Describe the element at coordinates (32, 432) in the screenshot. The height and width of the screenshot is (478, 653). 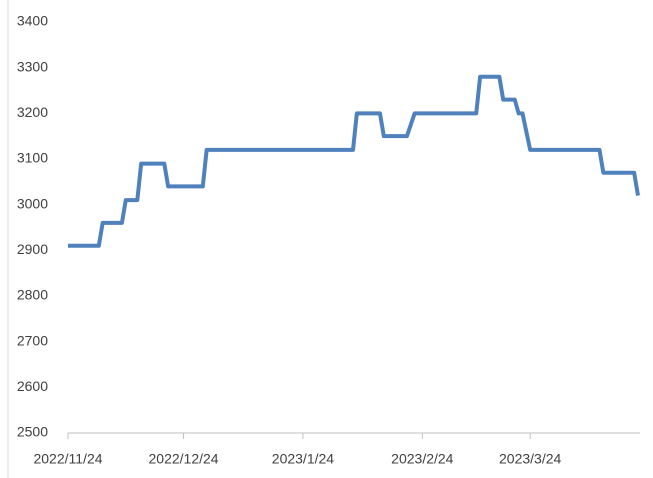
I see `y-tick-label: 2500` at that location.